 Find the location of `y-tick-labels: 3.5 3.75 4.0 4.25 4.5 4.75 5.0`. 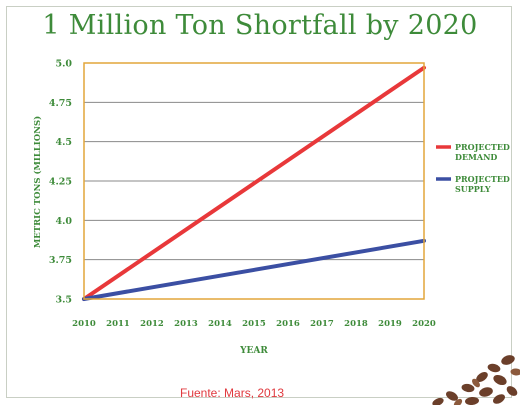

y-tick-labels: 3.5 3.75 4.0 4.25 4.5 4.75 5.0 is located at coordinates (61, 182).